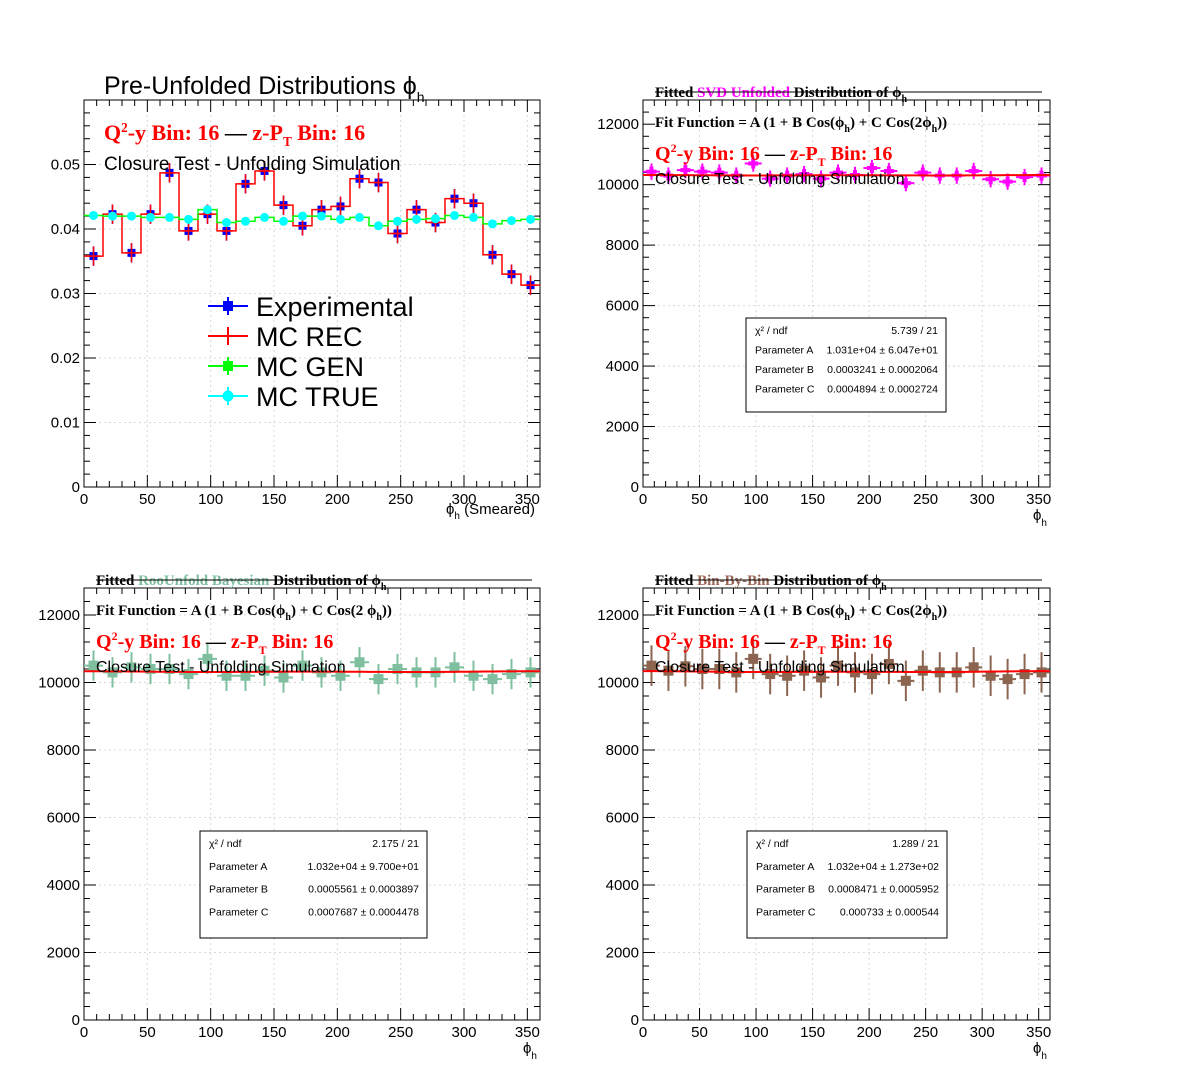 The image size is (1196, 1072). I want to click on stats-label: Parameter A, so click(784, 351).